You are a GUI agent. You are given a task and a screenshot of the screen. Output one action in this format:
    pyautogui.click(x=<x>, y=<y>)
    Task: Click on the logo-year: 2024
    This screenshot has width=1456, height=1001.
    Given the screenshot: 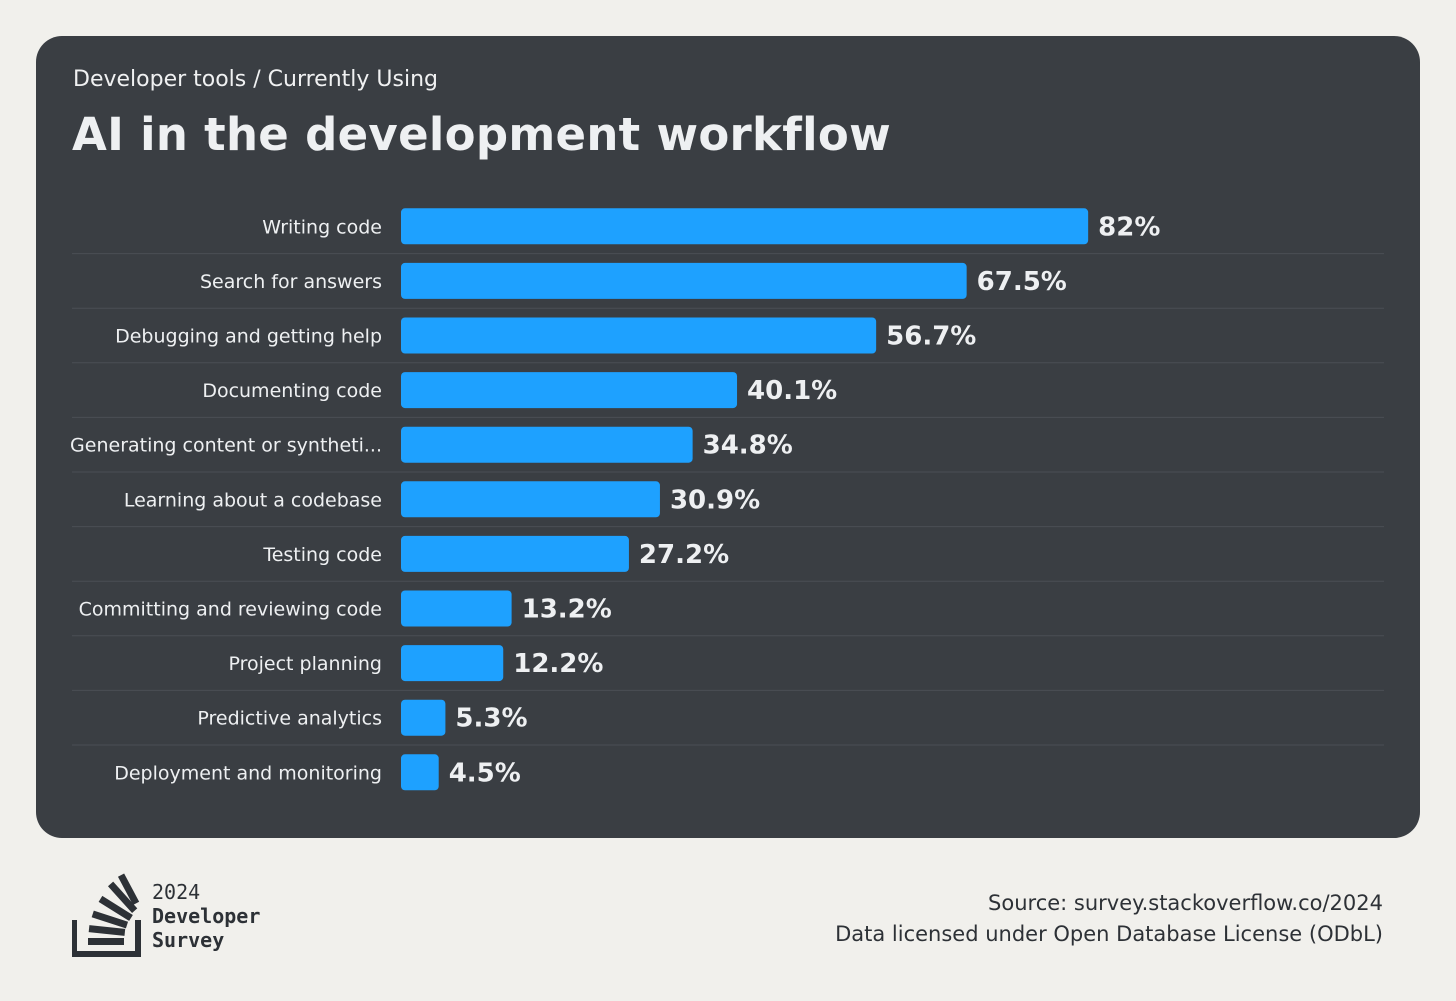 What is the action you would take?
    pyautogui.click(x=176, y=892)
    